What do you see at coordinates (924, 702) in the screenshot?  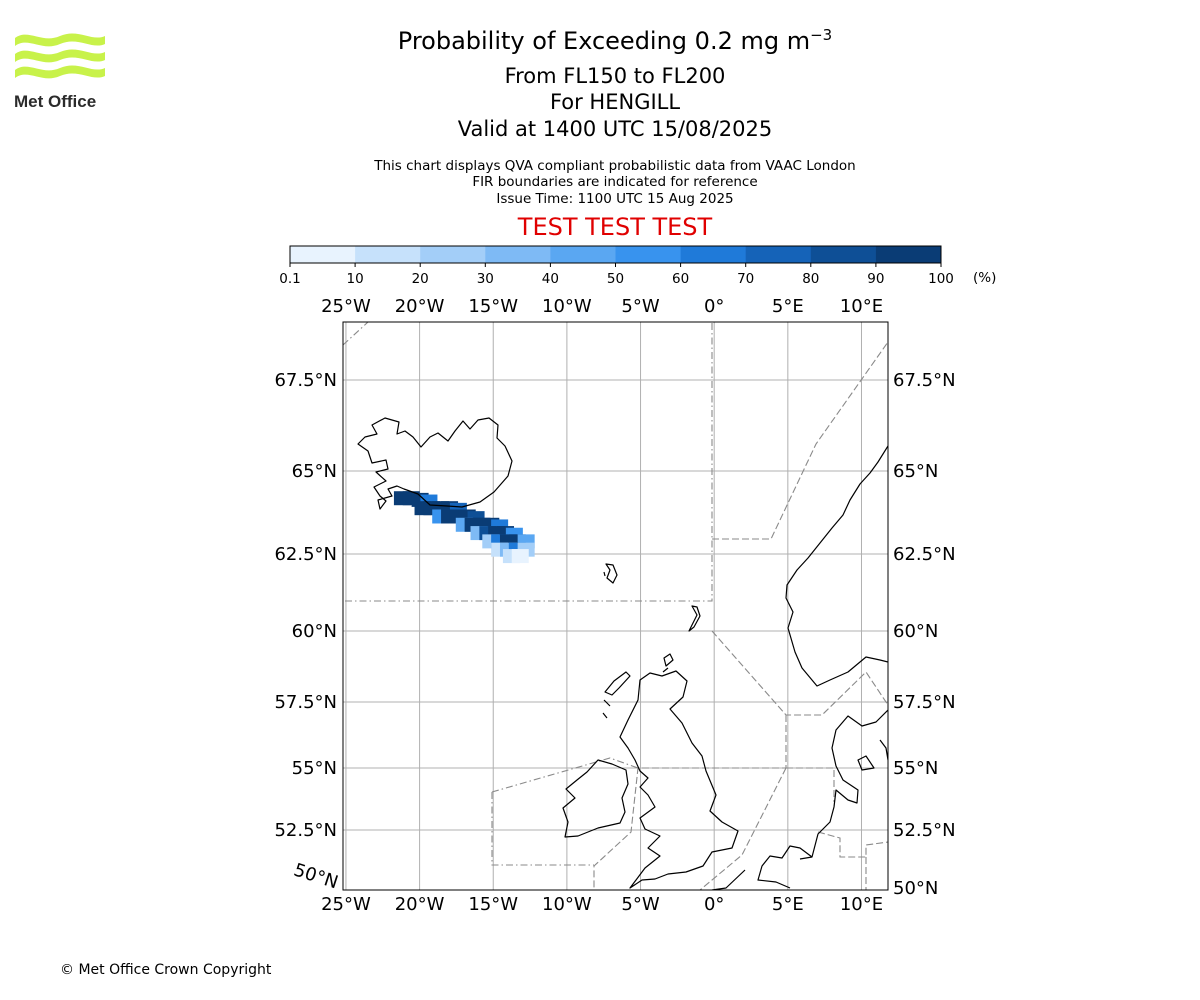 I see `lat-label-right: 57.5°N` at bounding box center [924, 702].